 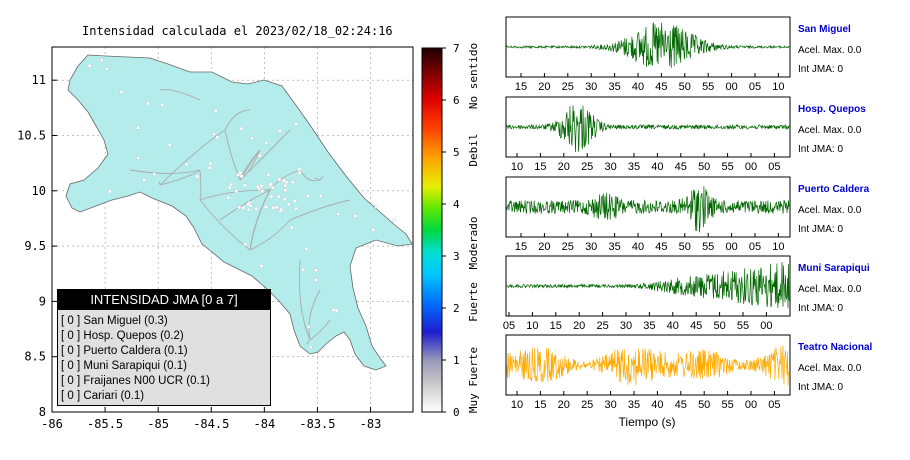 What do you see at coordinates (834, 189) in the screenshot?
I see `trace-station-name: Puerto Caldera` at bounding box center [834, 189].